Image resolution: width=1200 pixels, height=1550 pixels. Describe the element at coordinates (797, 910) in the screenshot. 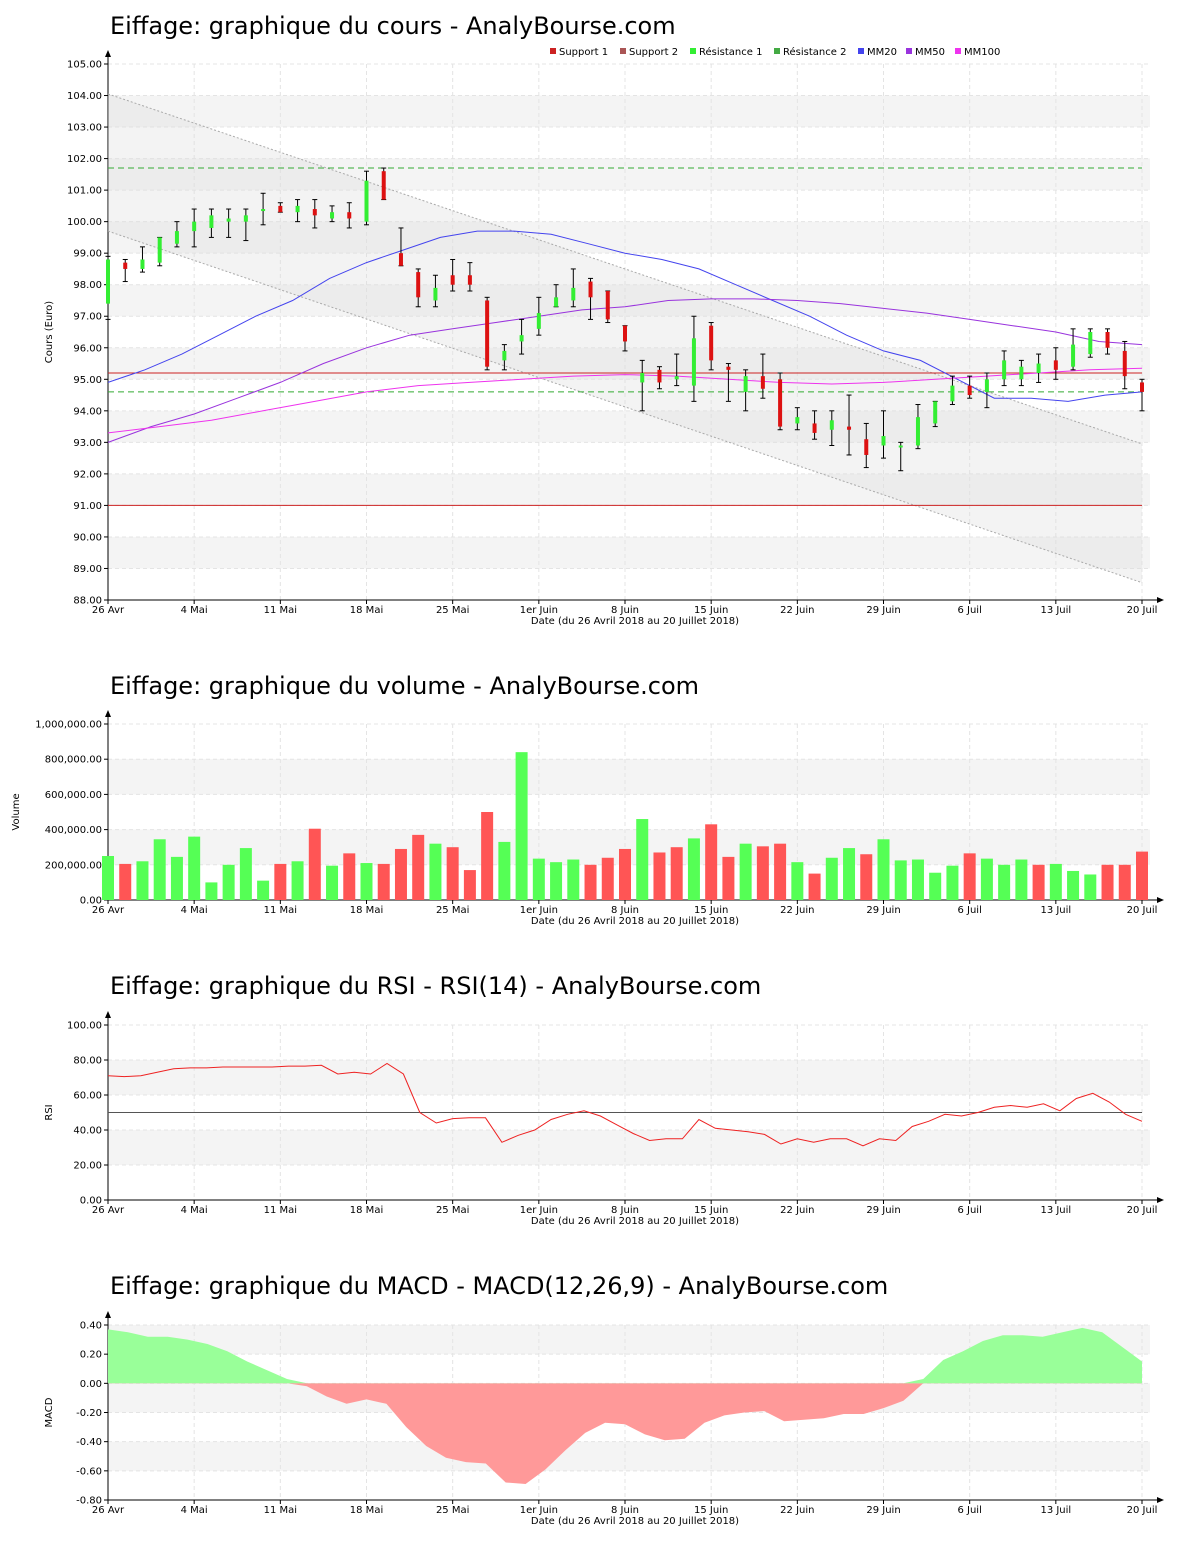

I see `volume-xtick-label: 22 Juin` at that location.